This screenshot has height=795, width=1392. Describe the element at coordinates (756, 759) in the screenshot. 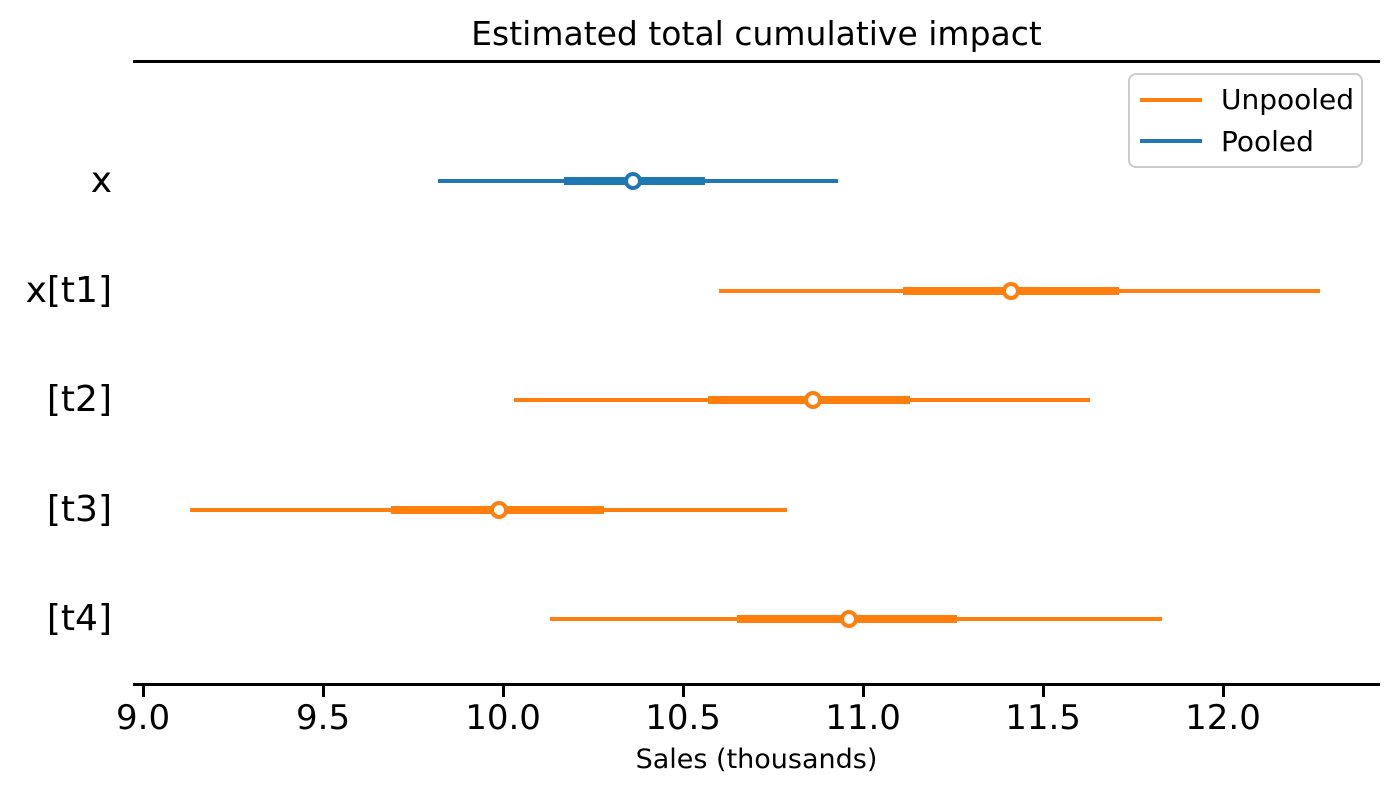

I see `x-axis-label: Sales (thousands)` at that location.